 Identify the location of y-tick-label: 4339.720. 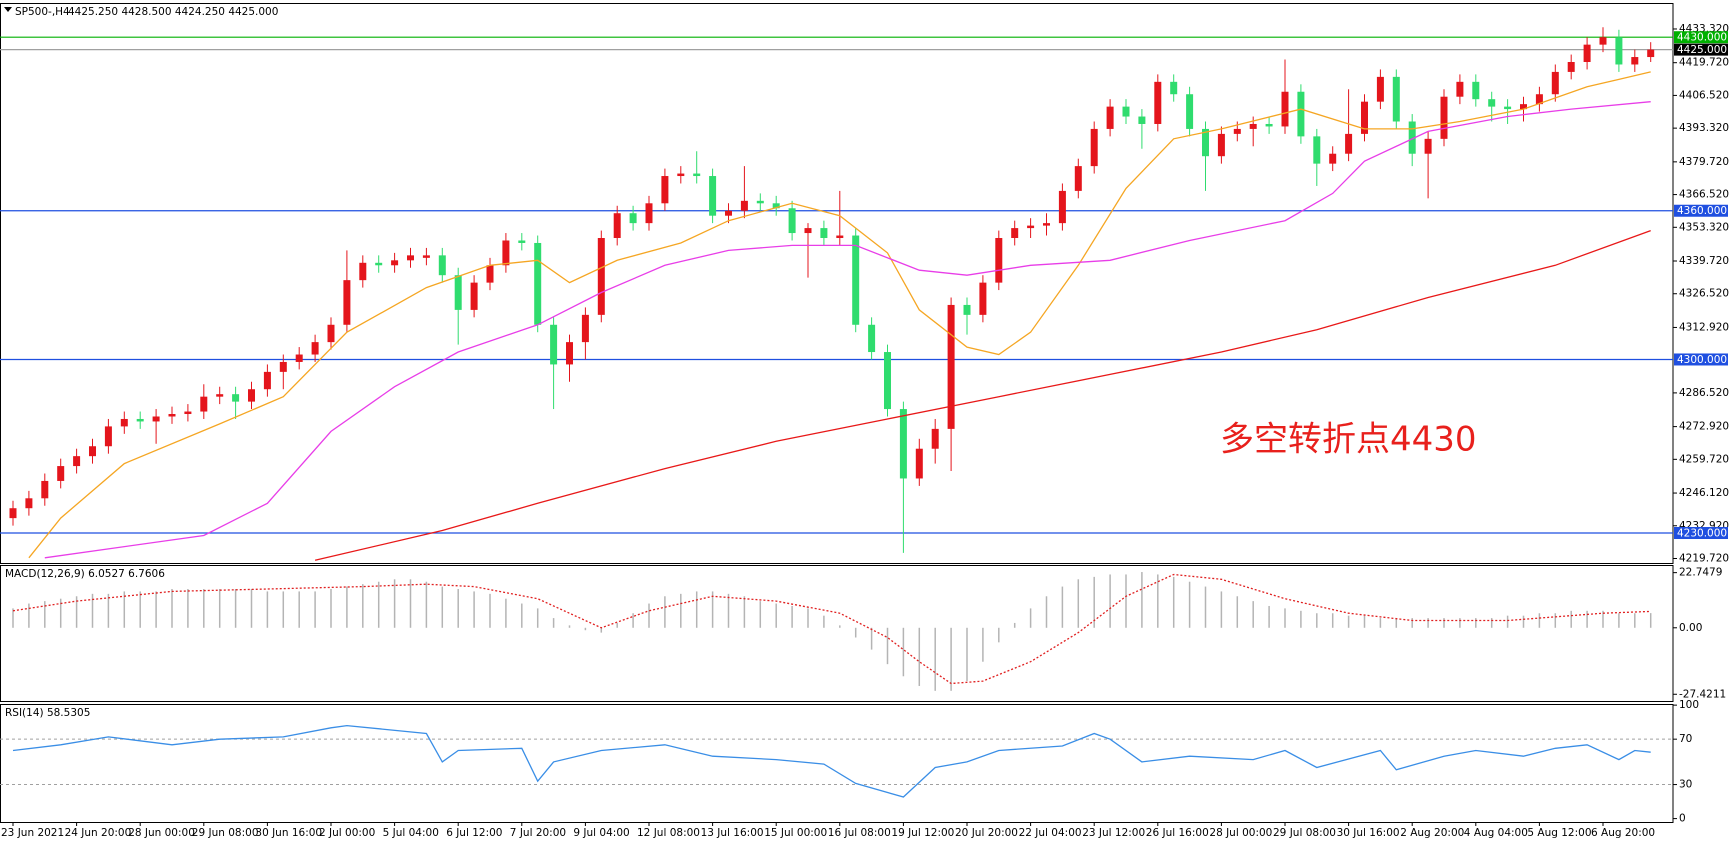
(1704, 261).